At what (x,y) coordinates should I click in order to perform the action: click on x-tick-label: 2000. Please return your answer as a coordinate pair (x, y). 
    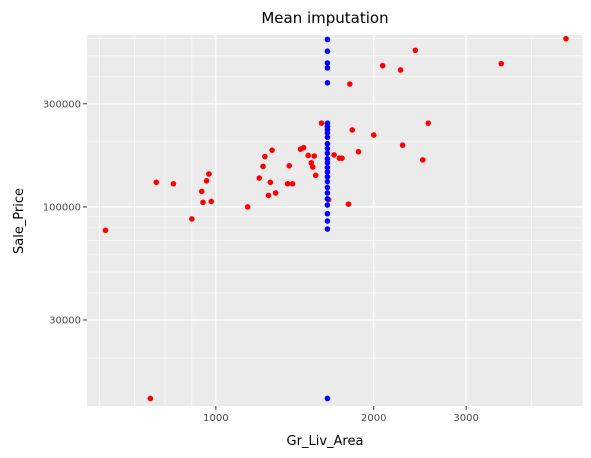
    Looking at the image, I should click on (373, 418).